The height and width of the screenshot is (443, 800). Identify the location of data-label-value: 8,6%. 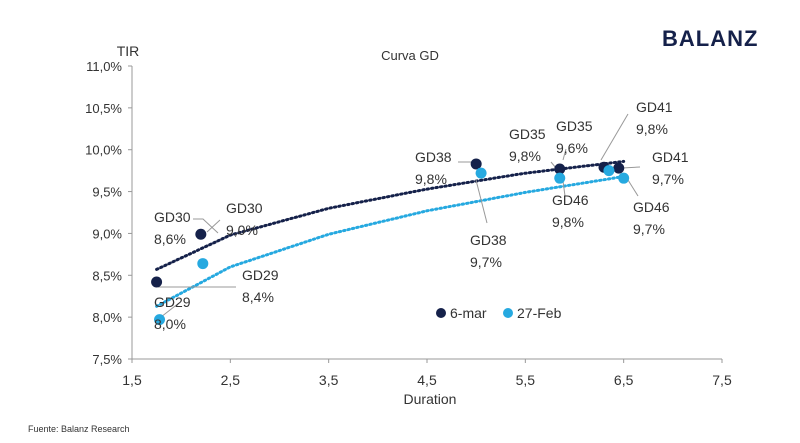
(170, 239).